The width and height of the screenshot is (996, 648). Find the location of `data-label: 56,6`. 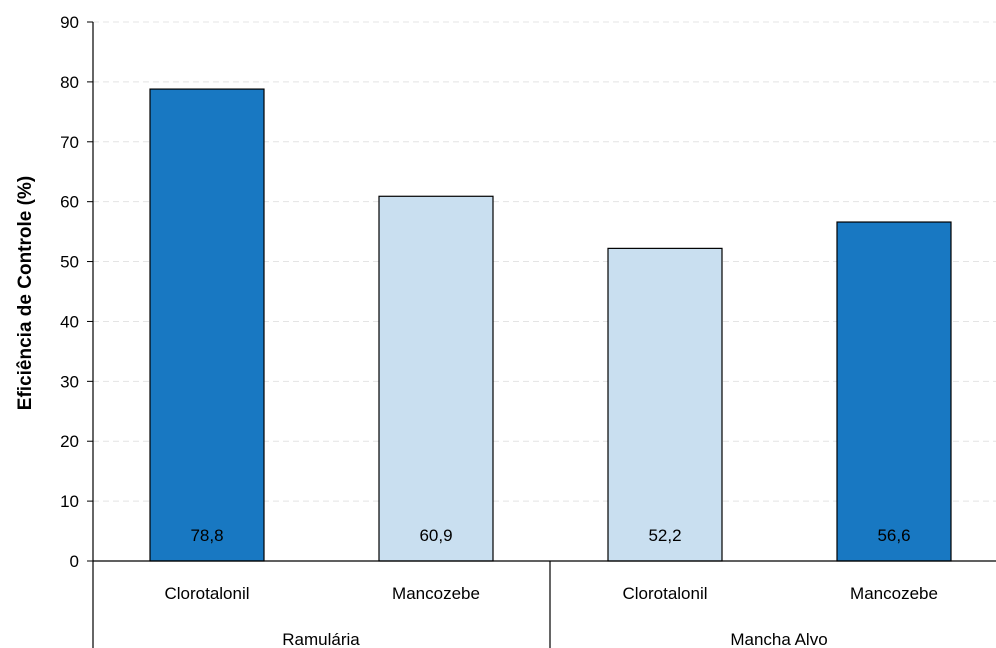

data-label: 56,6 is located at coordinates (893, 535).